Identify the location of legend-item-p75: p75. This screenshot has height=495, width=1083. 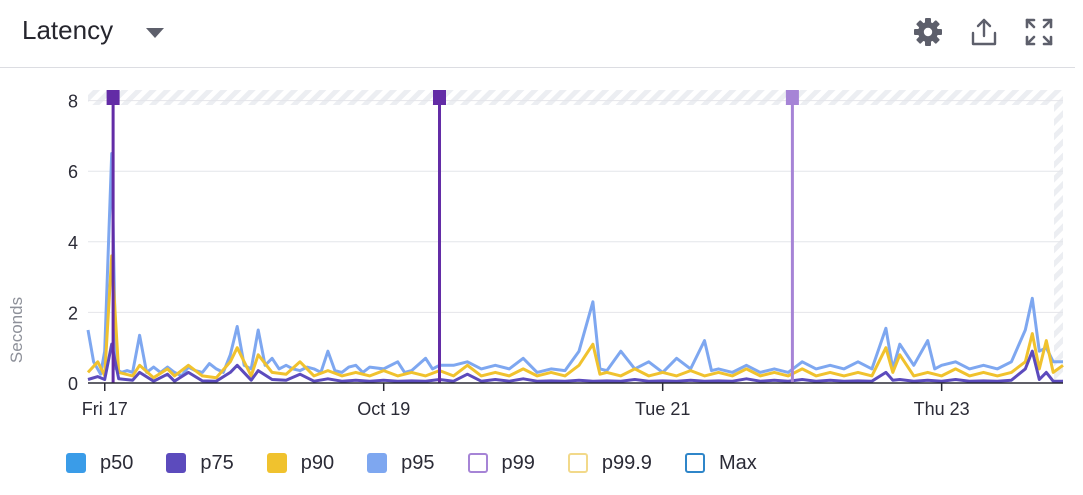
(200, 463).